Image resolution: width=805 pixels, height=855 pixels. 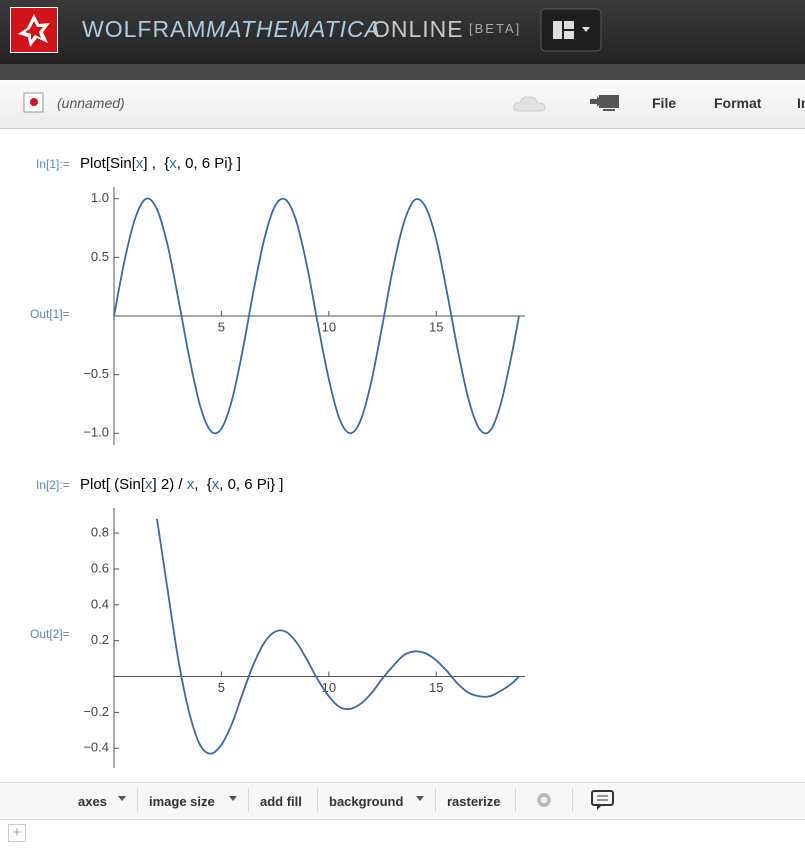 I want to click on y-tick-label: 1.0, so click(x=100, y=197).